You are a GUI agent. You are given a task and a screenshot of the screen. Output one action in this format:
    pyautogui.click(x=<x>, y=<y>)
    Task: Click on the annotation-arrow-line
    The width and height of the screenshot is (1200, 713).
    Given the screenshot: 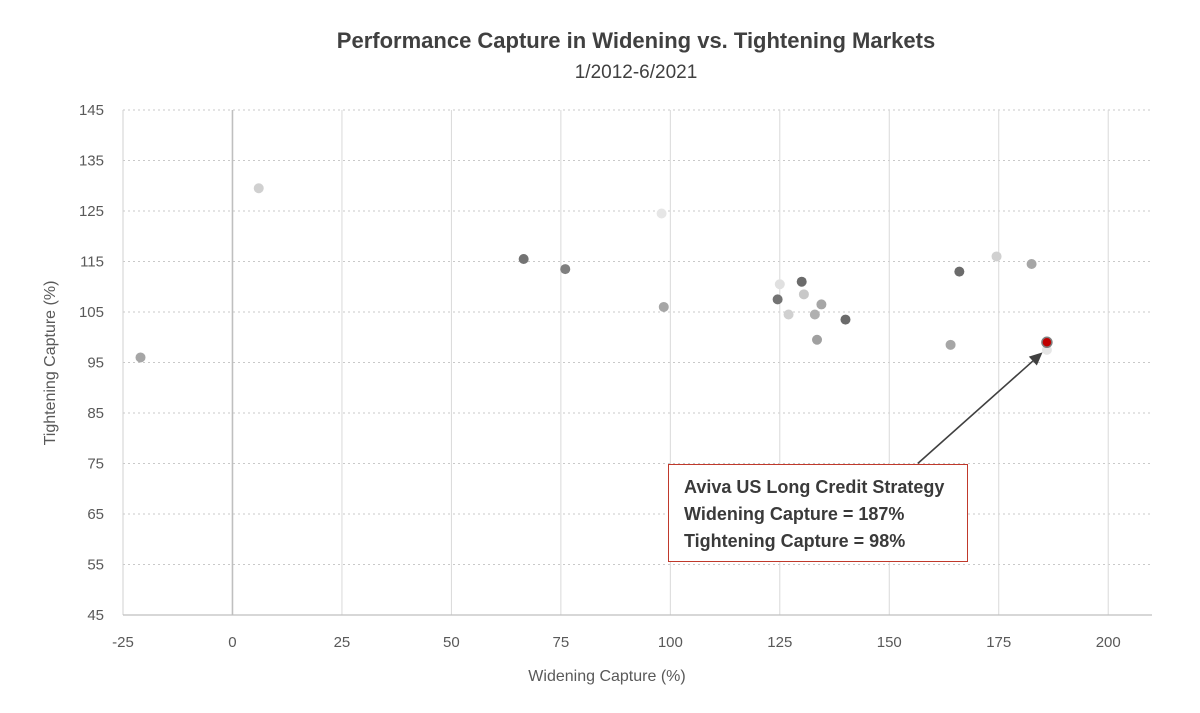 What is the action you would take?
    pyautogui.click(x=975, y=412)
    